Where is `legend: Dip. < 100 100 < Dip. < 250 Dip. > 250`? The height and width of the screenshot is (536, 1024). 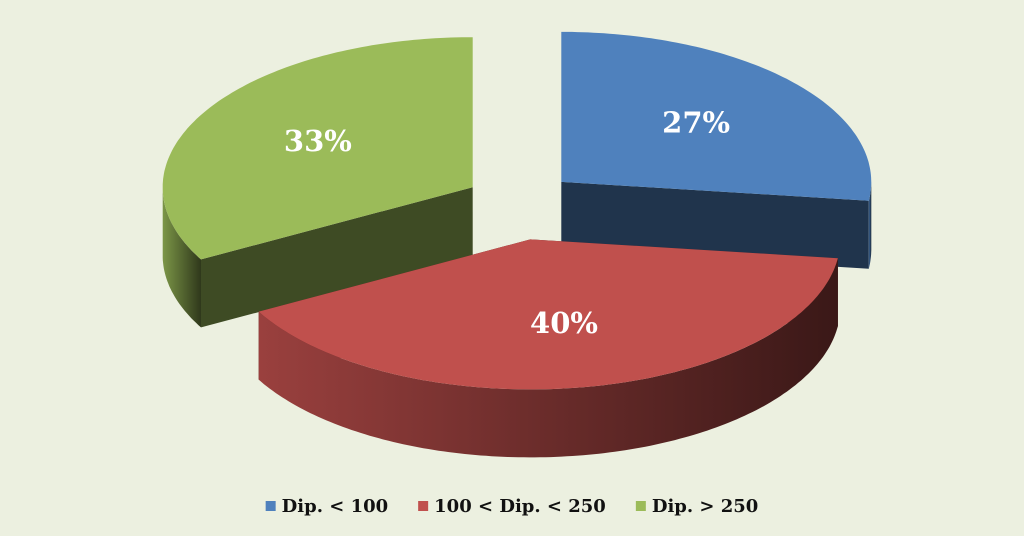
legend: Dip. < 100 100 < Dip. < 250 Dip. > 250 is located at coordinates (512, 506).